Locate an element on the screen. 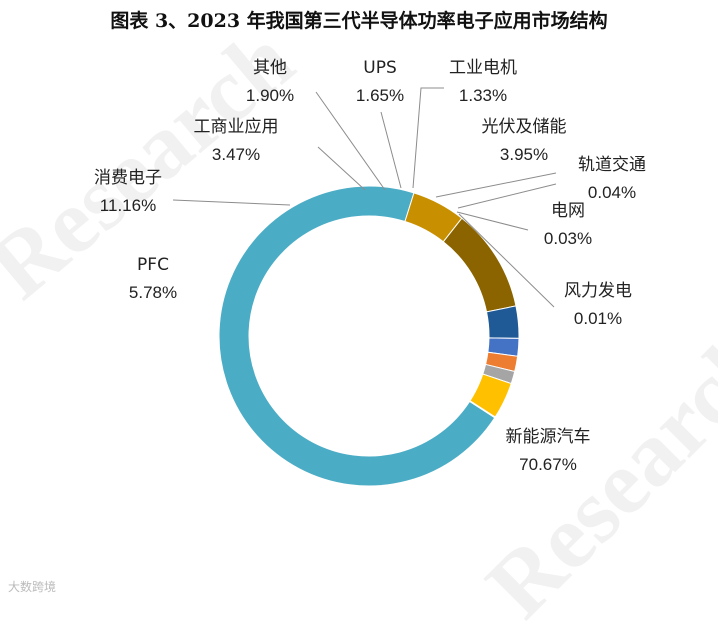 The image size is (718, 638). slice-label-8: 光伏及储能 is located at coordinates (524, 127).